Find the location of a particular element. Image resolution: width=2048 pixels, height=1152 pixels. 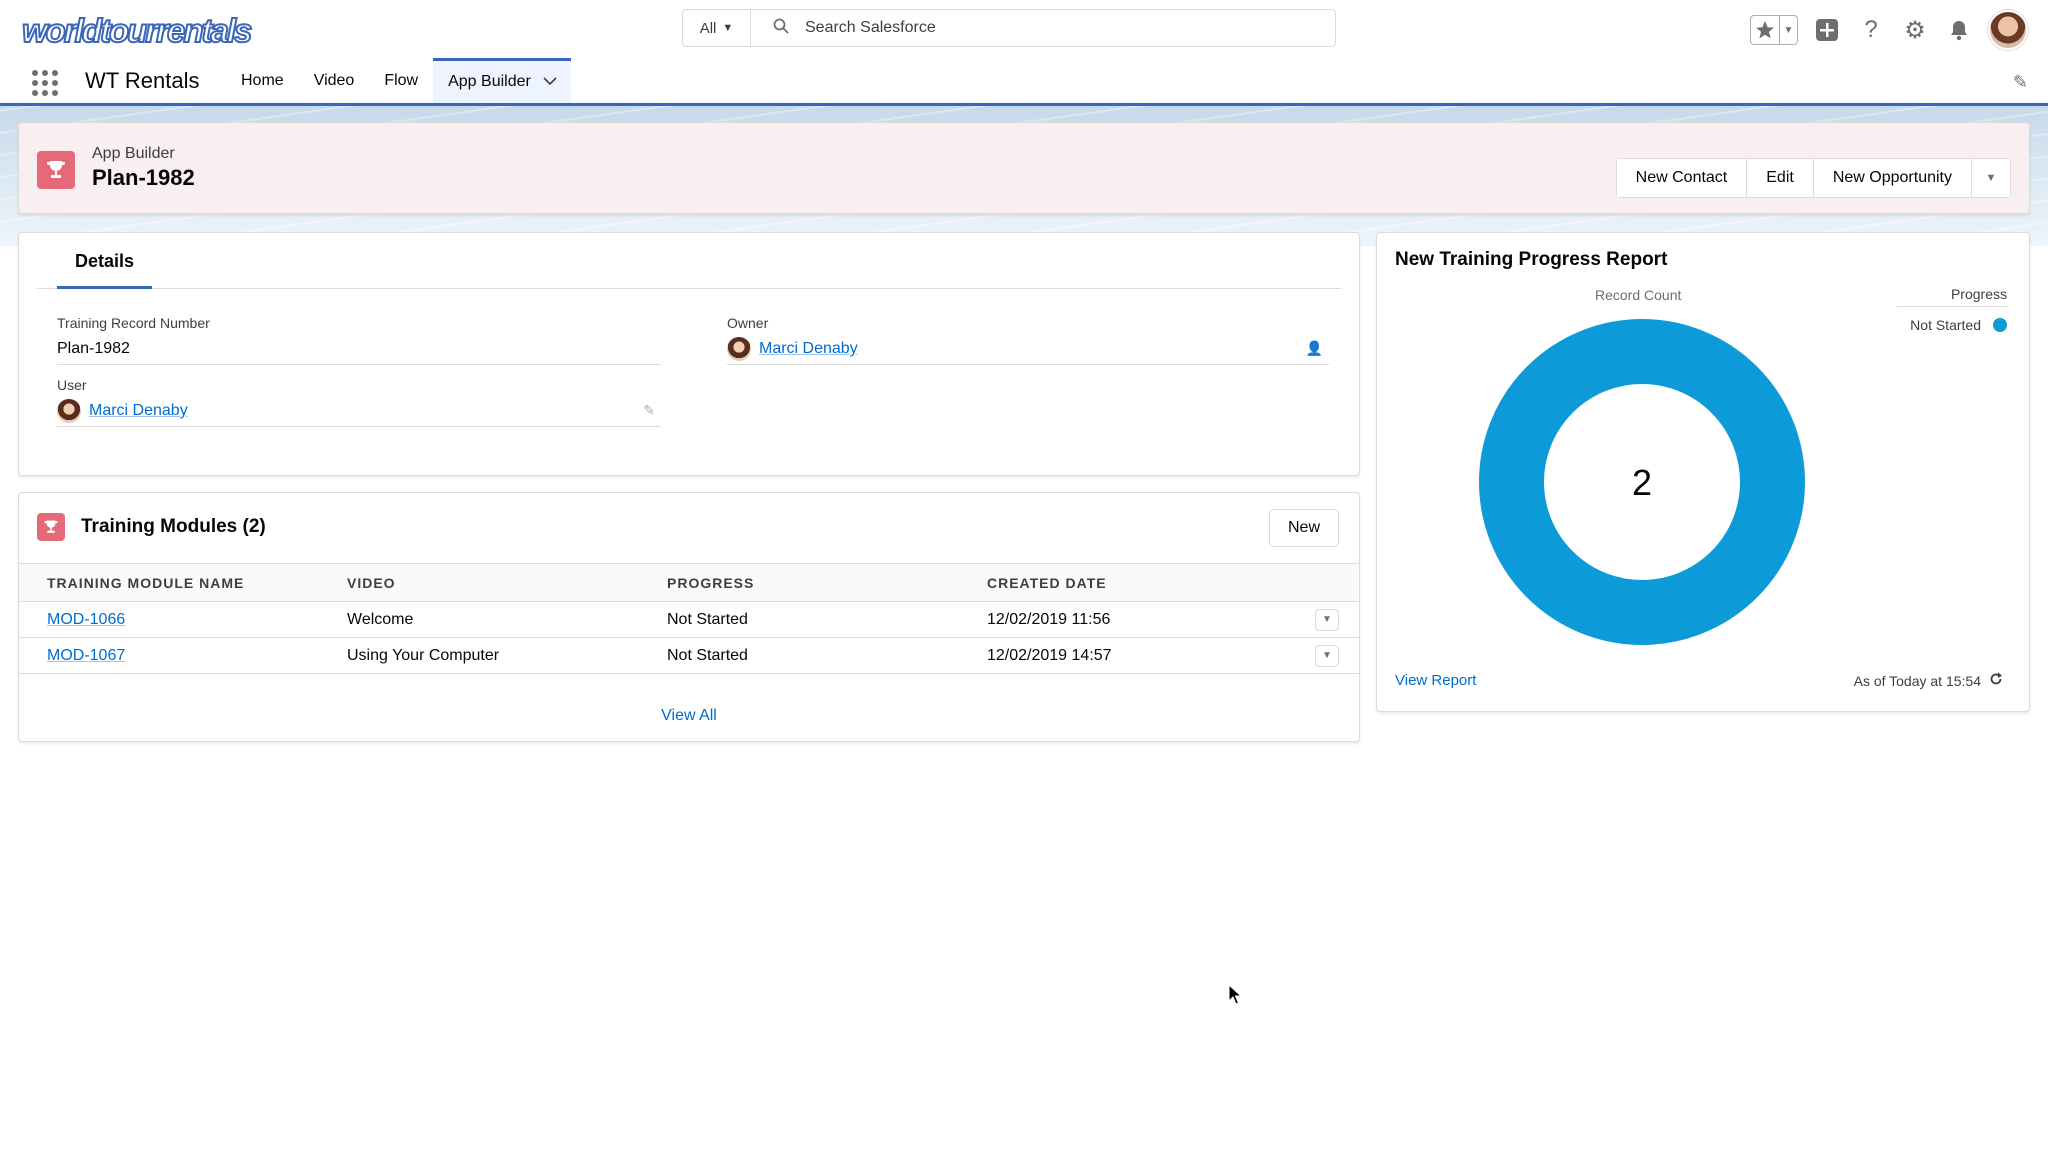

mouse-cursor-icon is located at coordinates (1235, 994).